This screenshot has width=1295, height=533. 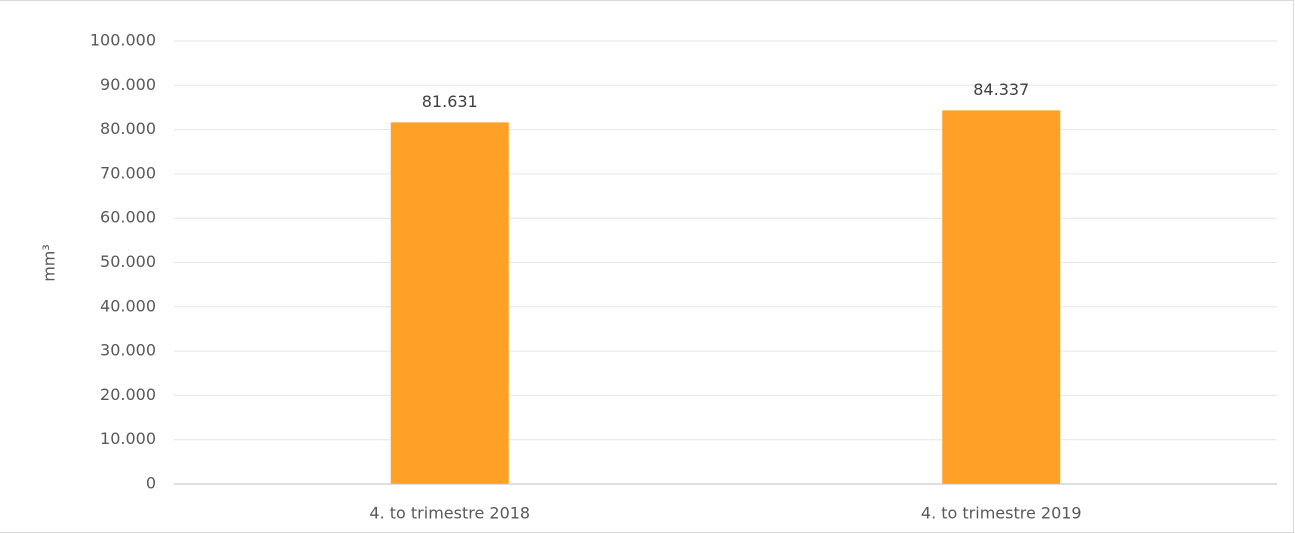 What do you see at coordinates (128, 261) in the screenshot?
I see `y-tick-label: 50.000` at bounding box center [128, 261].